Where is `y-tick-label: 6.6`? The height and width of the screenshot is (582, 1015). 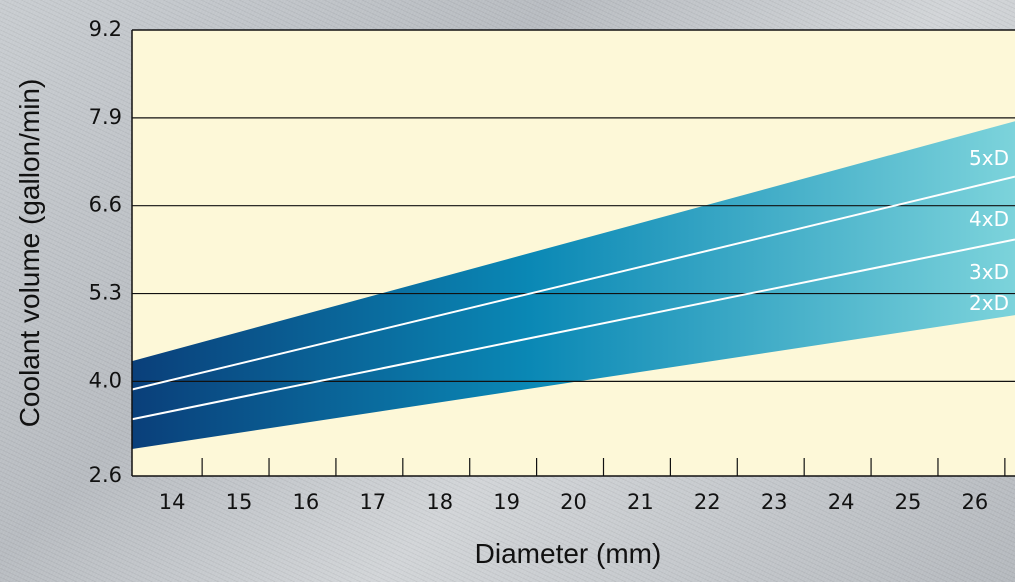
y-tick-label: 6.6 is located at coordinates (105, 205).